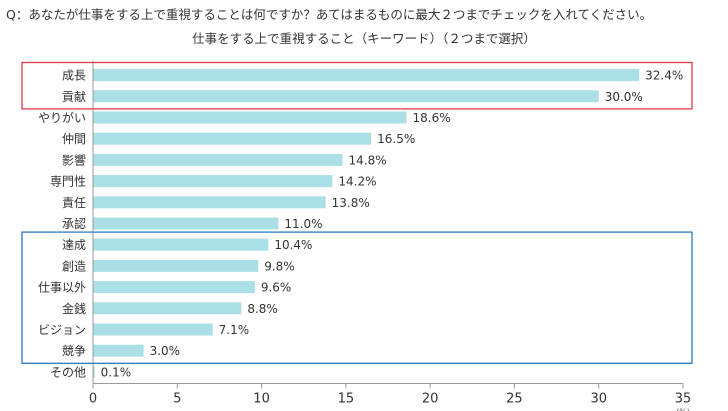 This screenshot has width=728, height=411. Describe the element at coordinates (234, 330) in the screenshot. I see `value-label: 7.1%` at that location.